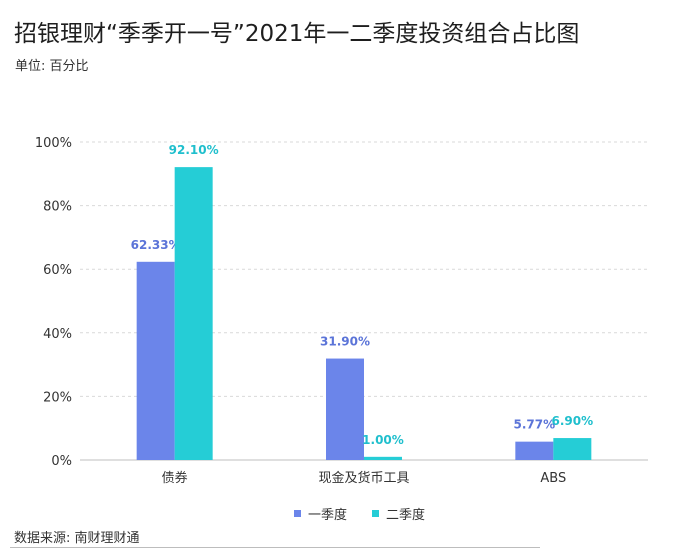  What do you see at coordinates (175, 478) in the screenshot?
I see `x-tick-label: 债券` at bounding box center [175, 478].